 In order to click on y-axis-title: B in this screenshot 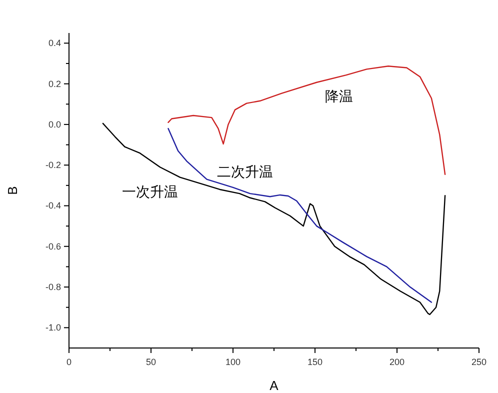, I will do `click(12, 190)`.